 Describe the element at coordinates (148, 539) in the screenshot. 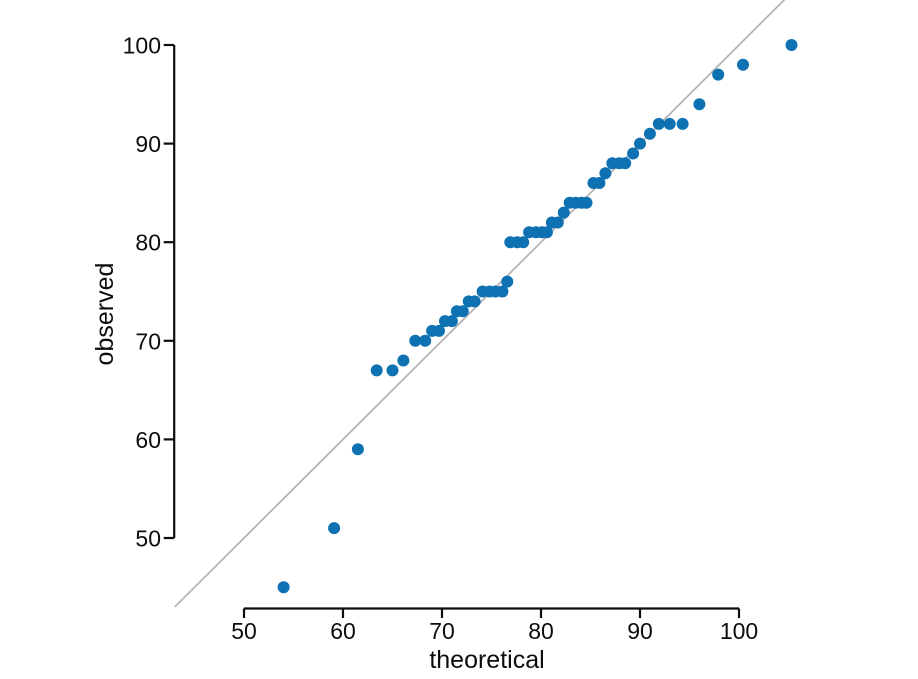

I see `y-tick-label: 50` at that location.